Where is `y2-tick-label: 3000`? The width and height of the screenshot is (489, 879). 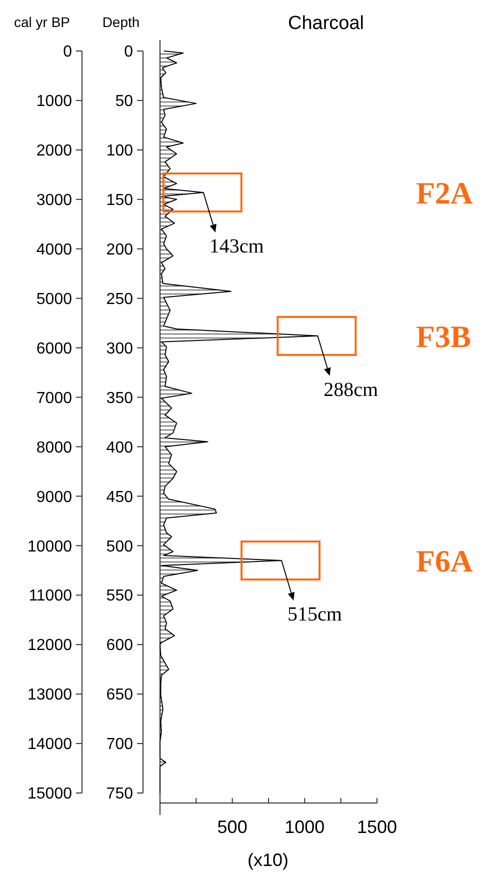 y2-tick-label: 3000 is located at coordinates (54, 200).